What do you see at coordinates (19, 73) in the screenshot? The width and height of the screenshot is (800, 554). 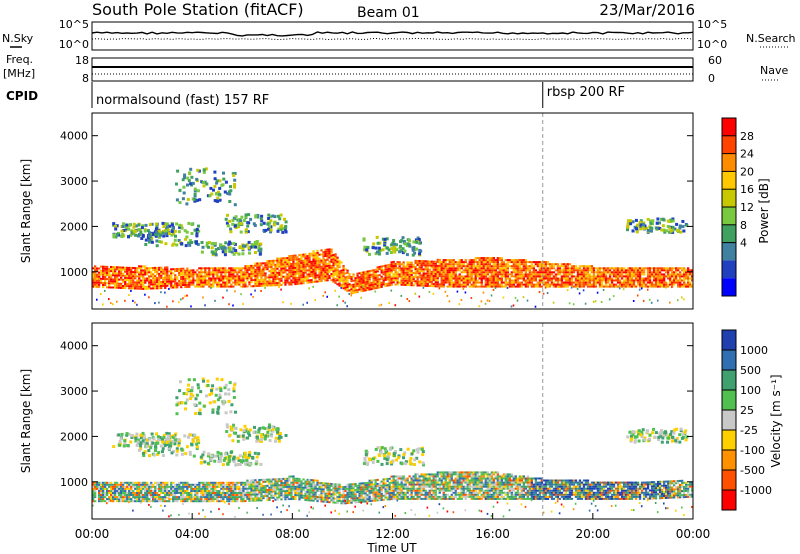 I see `freq-label-2: [MHz]` at bounding box center [19, 73].